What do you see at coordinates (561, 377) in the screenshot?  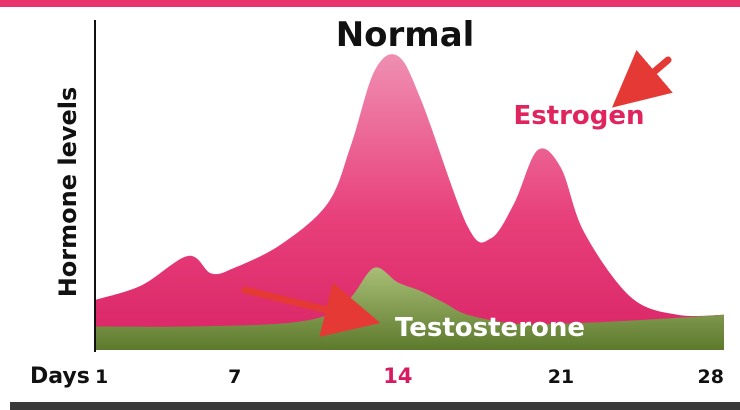 I see `x-tick-label: 21` at bounding box center [561, 377].